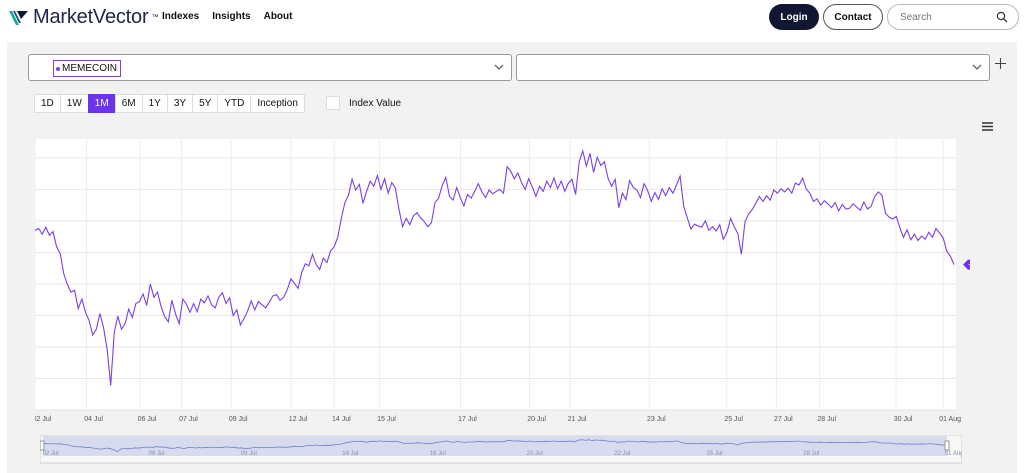 This screenshot has width=1024, height=473. What do you see at coordinates (51, 454) in the screenshot?
I see `navigator-label: 02 Jul` at bounding box center [51, 454].